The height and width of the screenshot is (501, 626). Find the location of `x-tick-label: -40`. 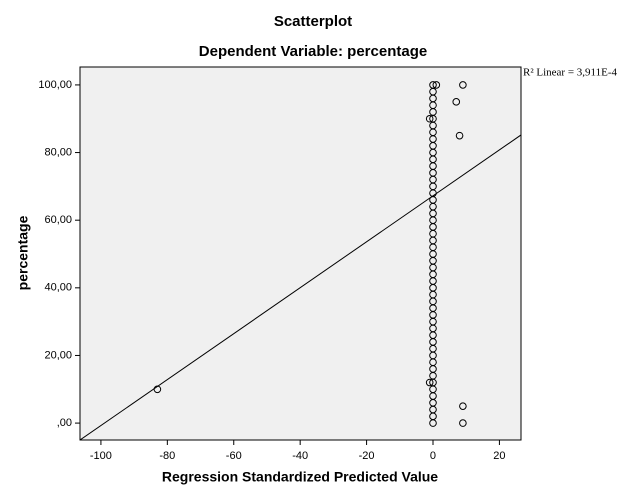

x-tick-label: -40 is located at coordinates (300, 456).